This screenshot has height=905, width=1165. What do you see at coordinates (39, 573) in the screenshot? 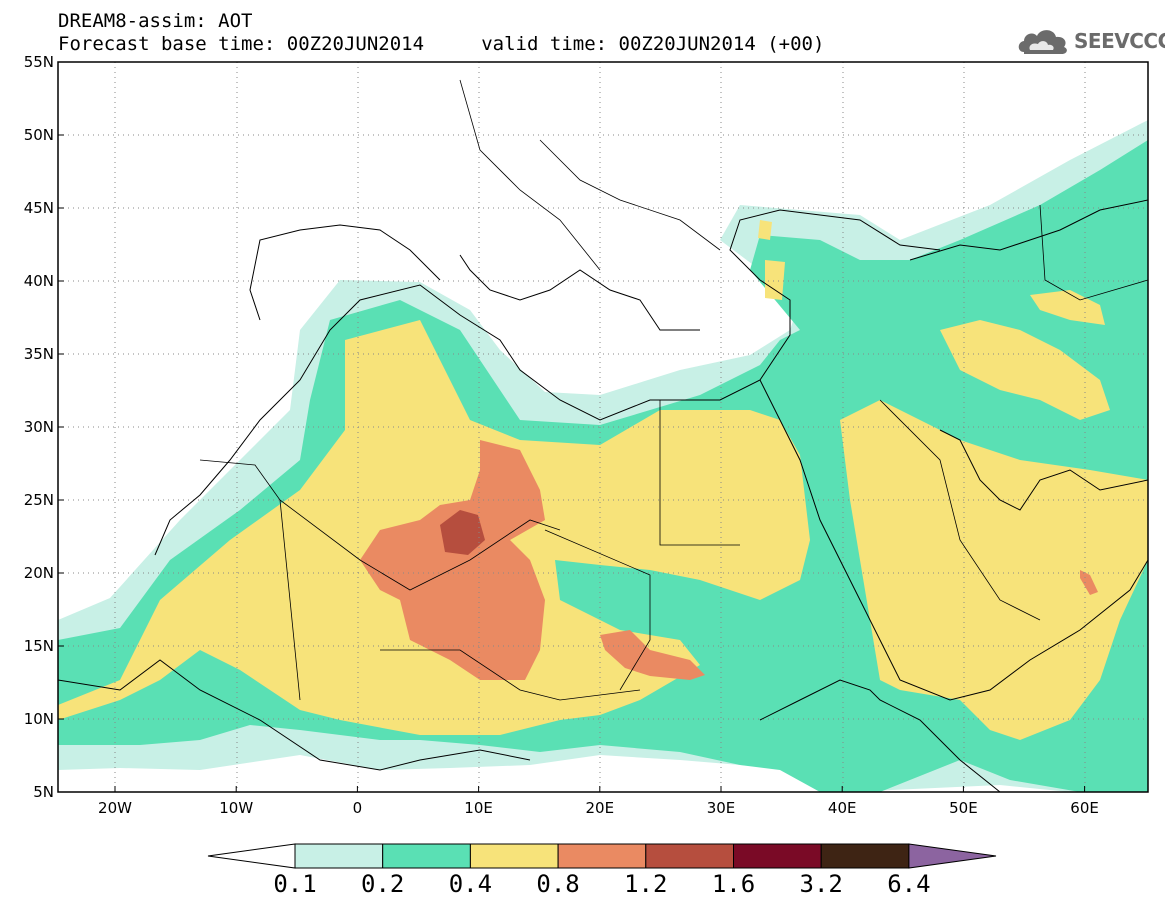
I see `lat-tick-label: 20N` at bounding box center [39, 573].